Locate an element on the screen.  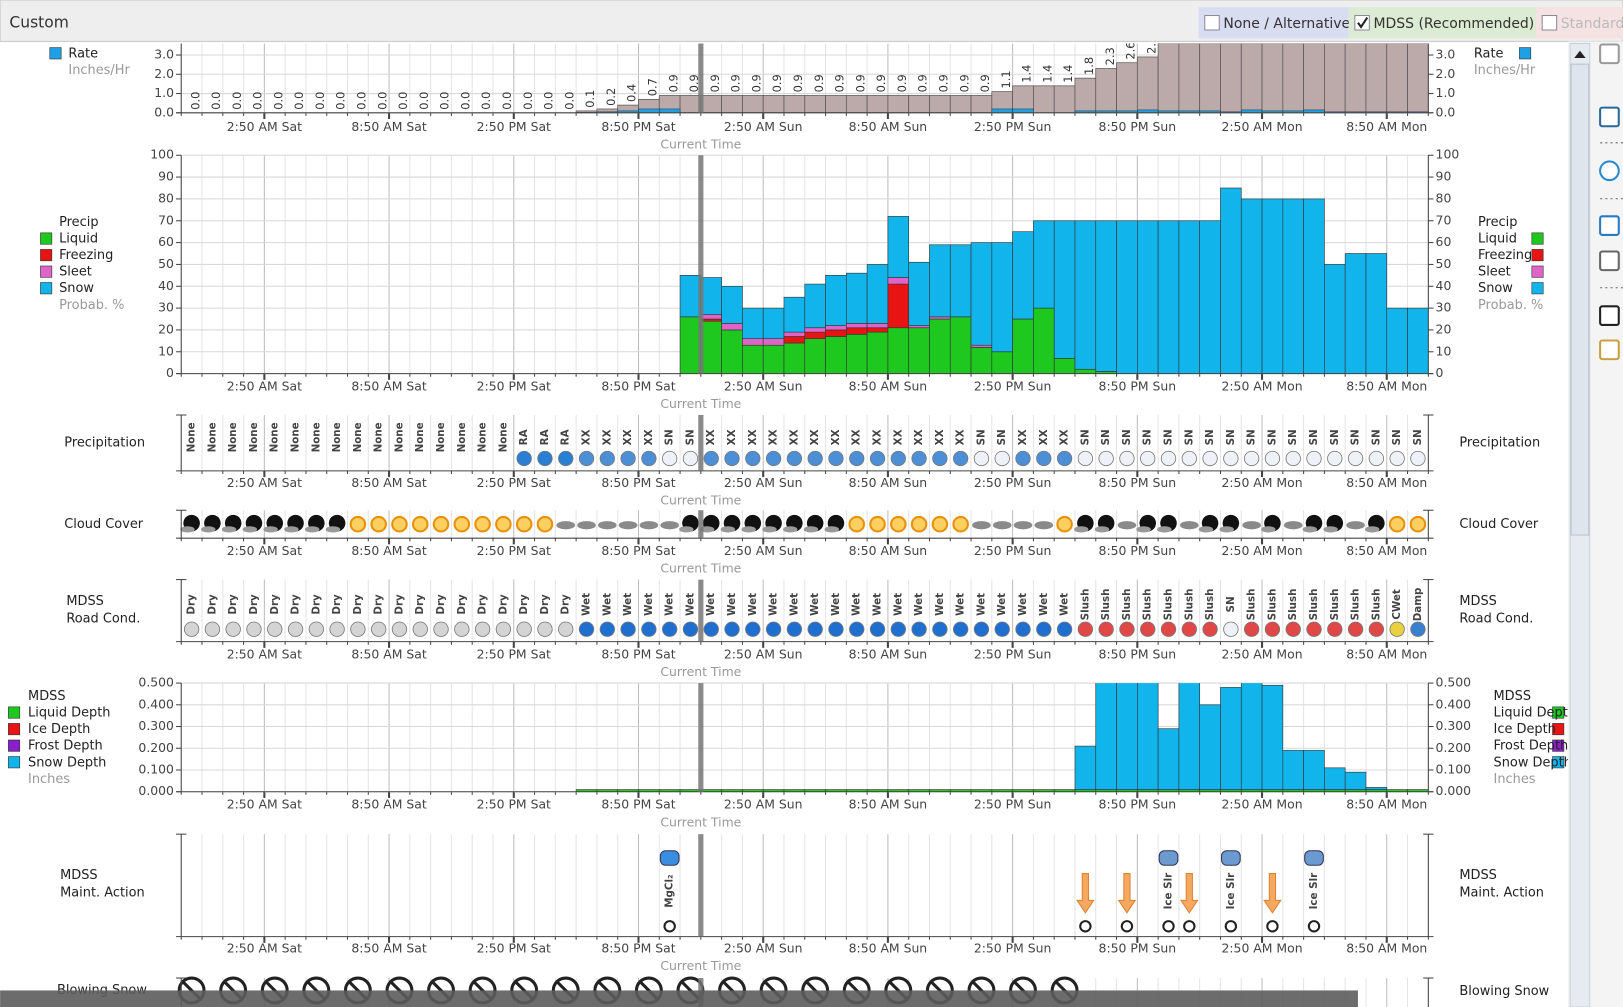
row-title: Precipitation is located at coordinates (104, 442).